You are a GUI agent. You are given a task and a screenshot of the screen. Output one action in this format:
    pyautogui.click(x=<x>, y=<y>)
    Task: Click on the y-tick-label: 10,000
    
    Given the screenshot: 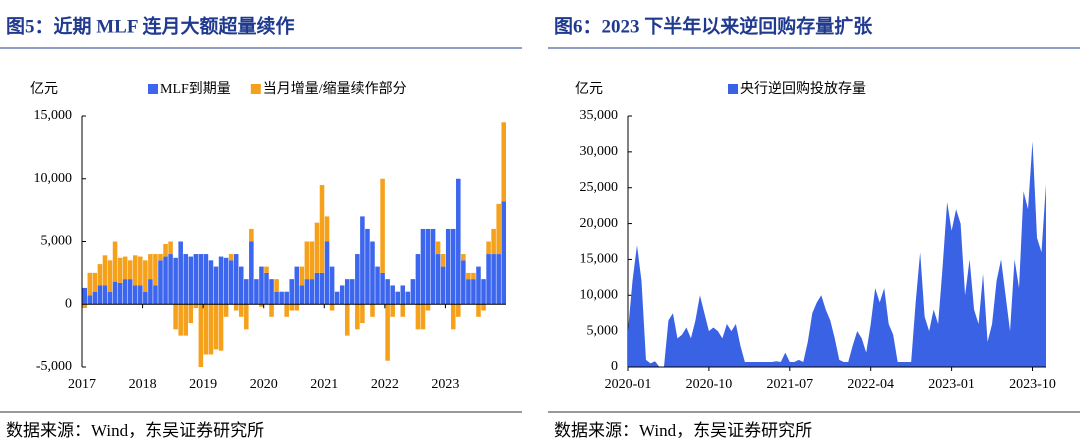 What is the action you would take?
    pyautogui.click(x=53, y=178)
    